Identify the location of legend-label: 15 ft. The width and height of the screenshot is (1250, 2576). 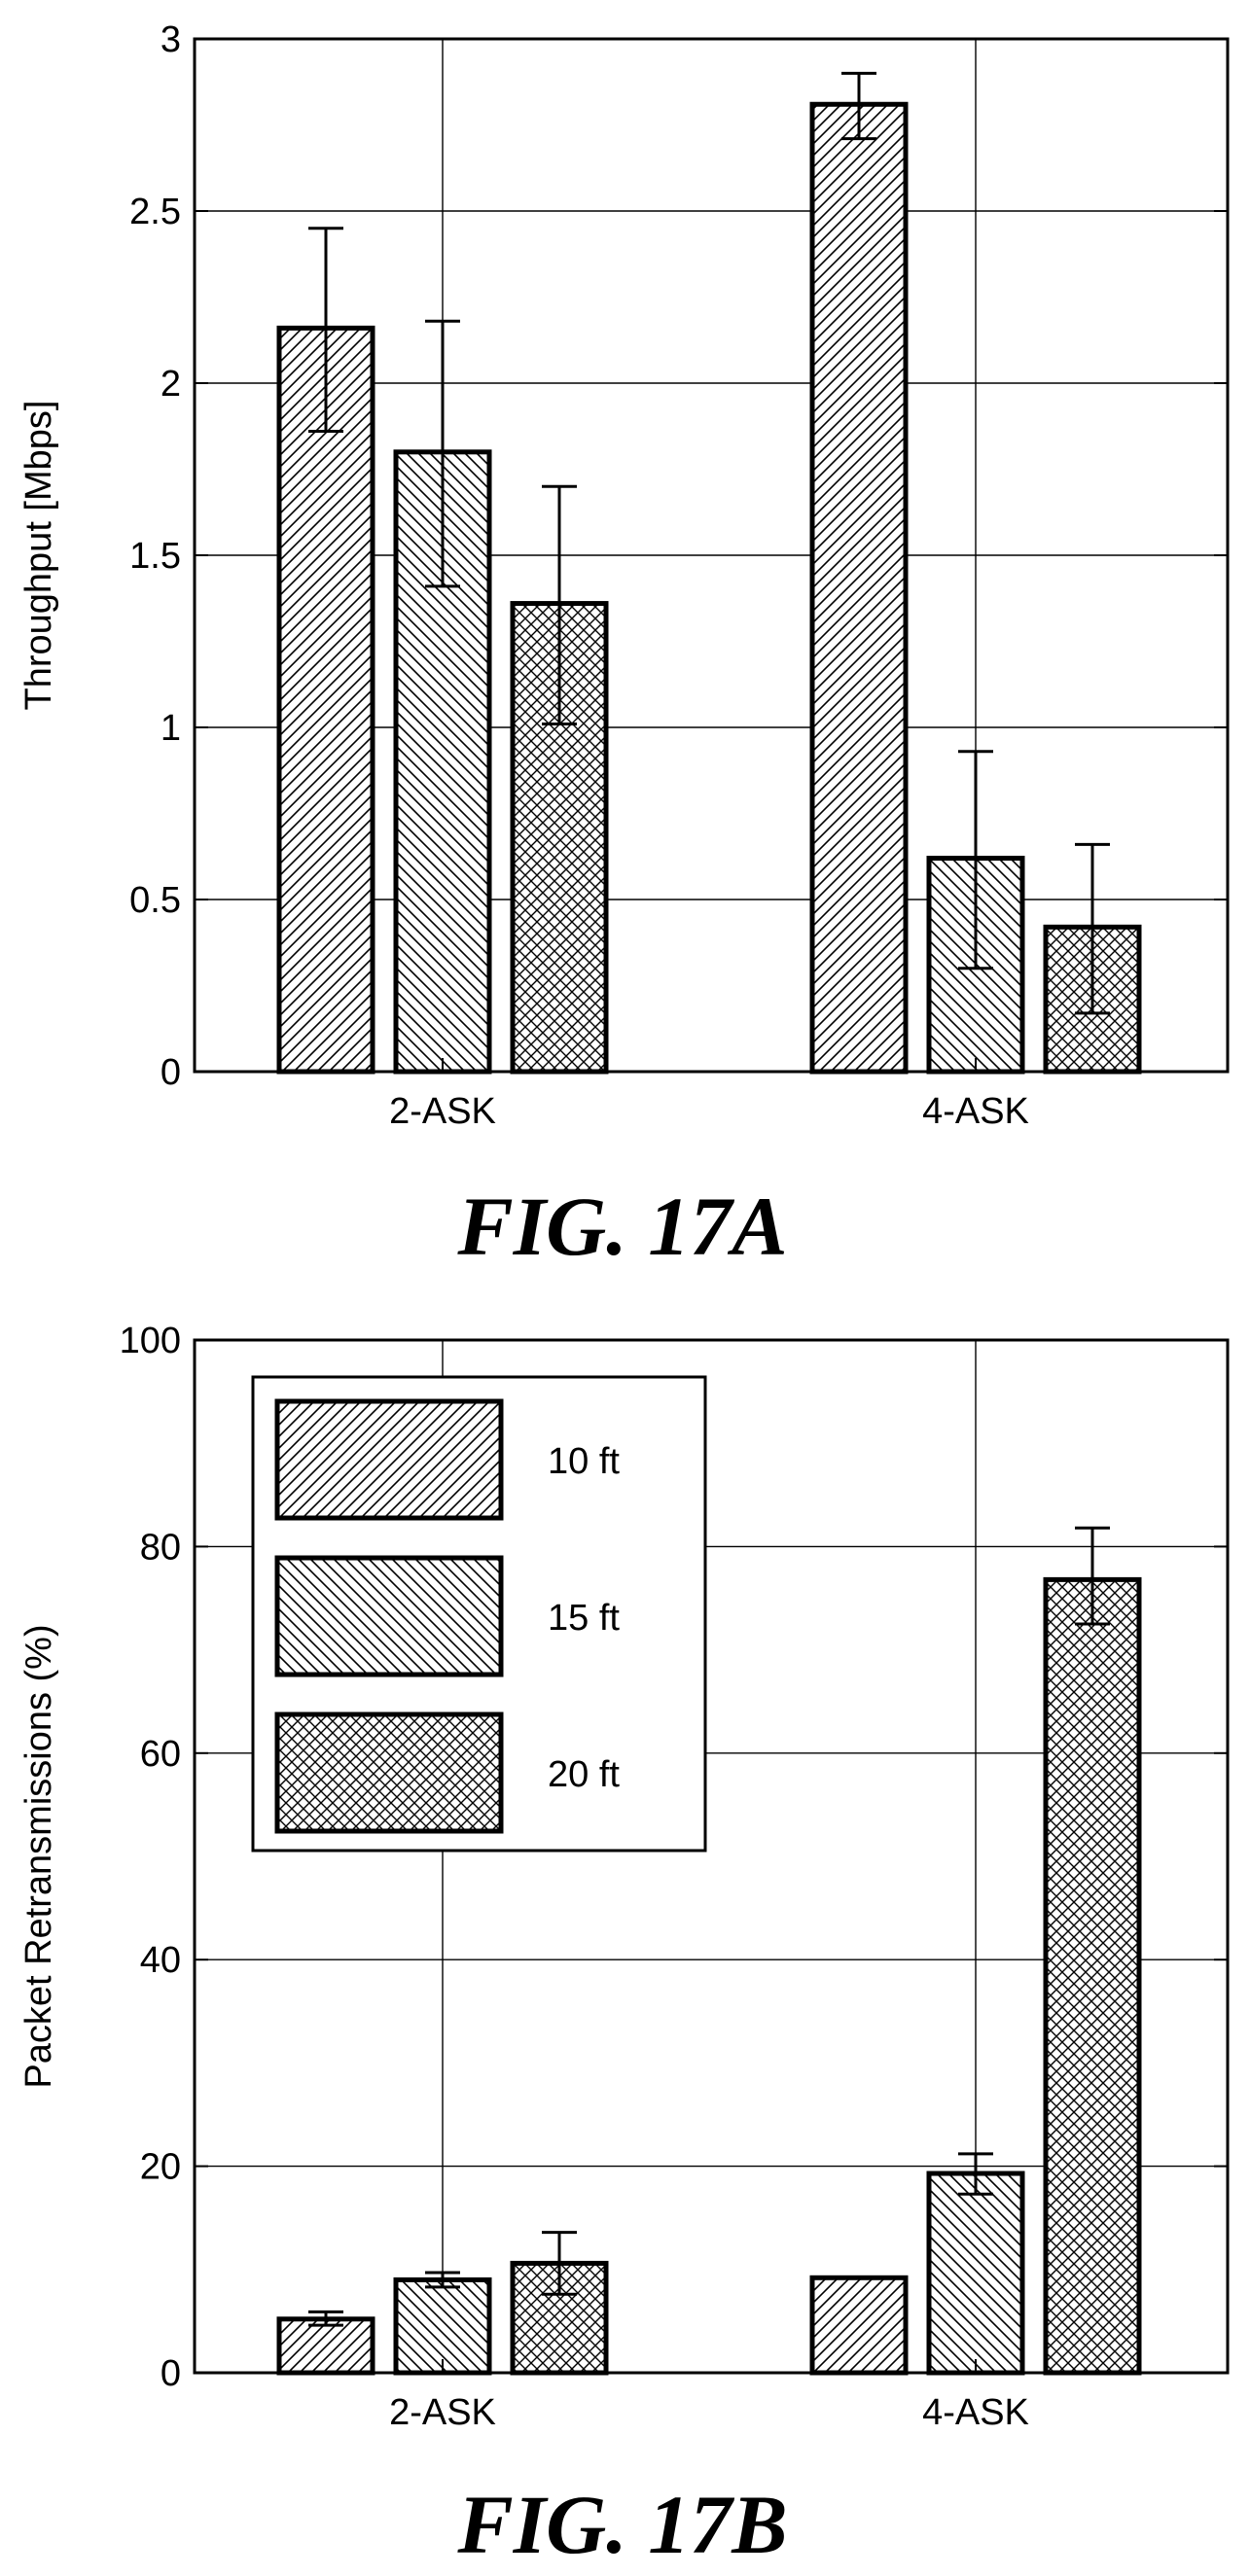
(584, 1619).